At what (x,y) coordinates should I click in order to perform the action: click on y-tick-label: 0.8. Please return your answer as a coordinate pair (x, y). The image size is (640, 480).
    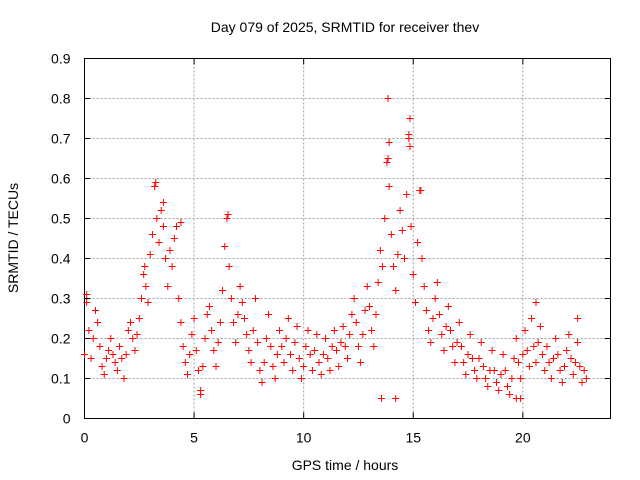
    Looking at the image, I should click on (61, 99).